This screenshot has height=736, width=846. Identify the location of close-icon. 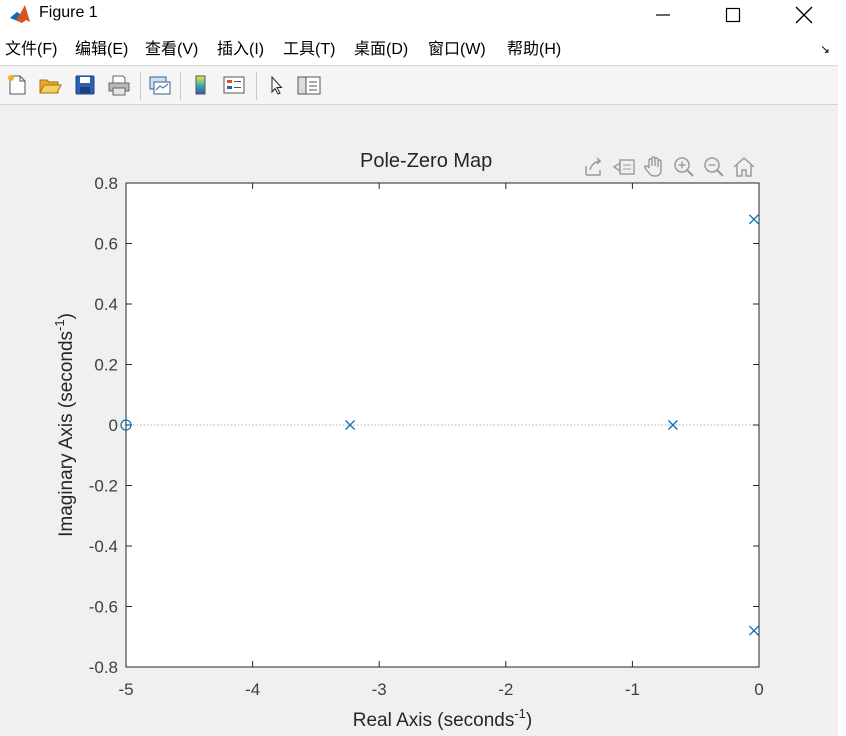
(804, 15).